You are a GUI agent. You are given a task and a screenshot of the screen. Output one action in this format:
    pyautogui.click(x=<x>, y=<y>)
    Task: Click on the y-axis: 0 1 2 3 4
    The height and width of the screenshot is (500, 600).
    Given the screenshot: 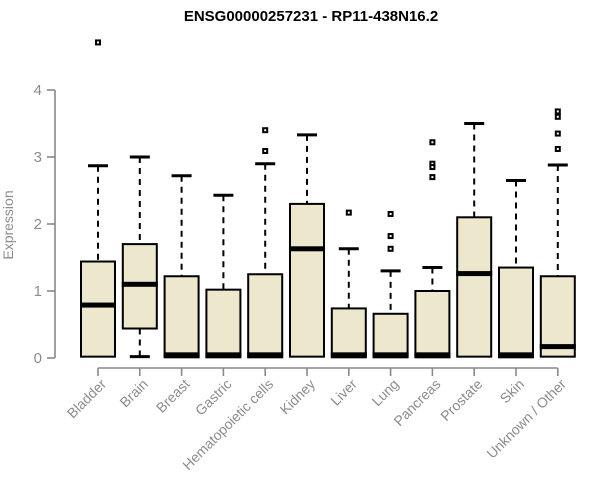 What is the action you would take?
    pyautogui.click(x=45, y=224)
    